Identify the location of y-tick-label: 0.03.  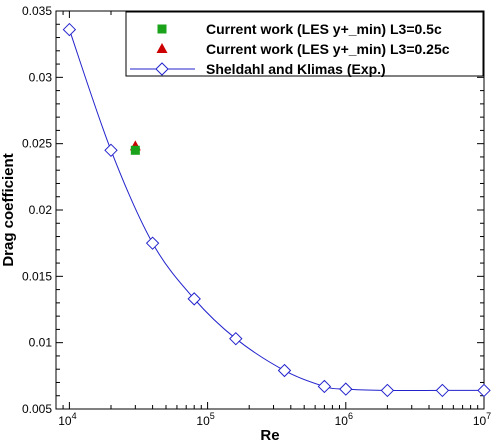
(41, 77).